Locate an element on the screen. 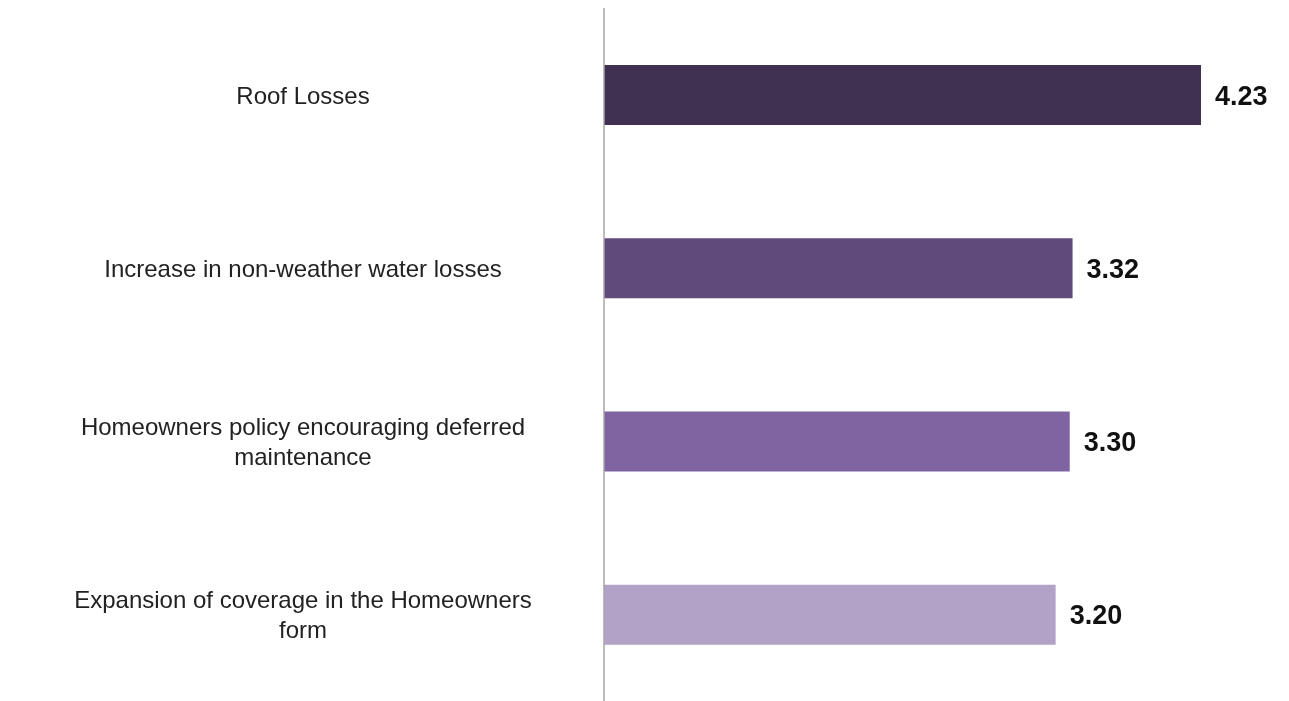  y-tick-label: Increase in non-weather water losses is located at coordinates (303, 268).